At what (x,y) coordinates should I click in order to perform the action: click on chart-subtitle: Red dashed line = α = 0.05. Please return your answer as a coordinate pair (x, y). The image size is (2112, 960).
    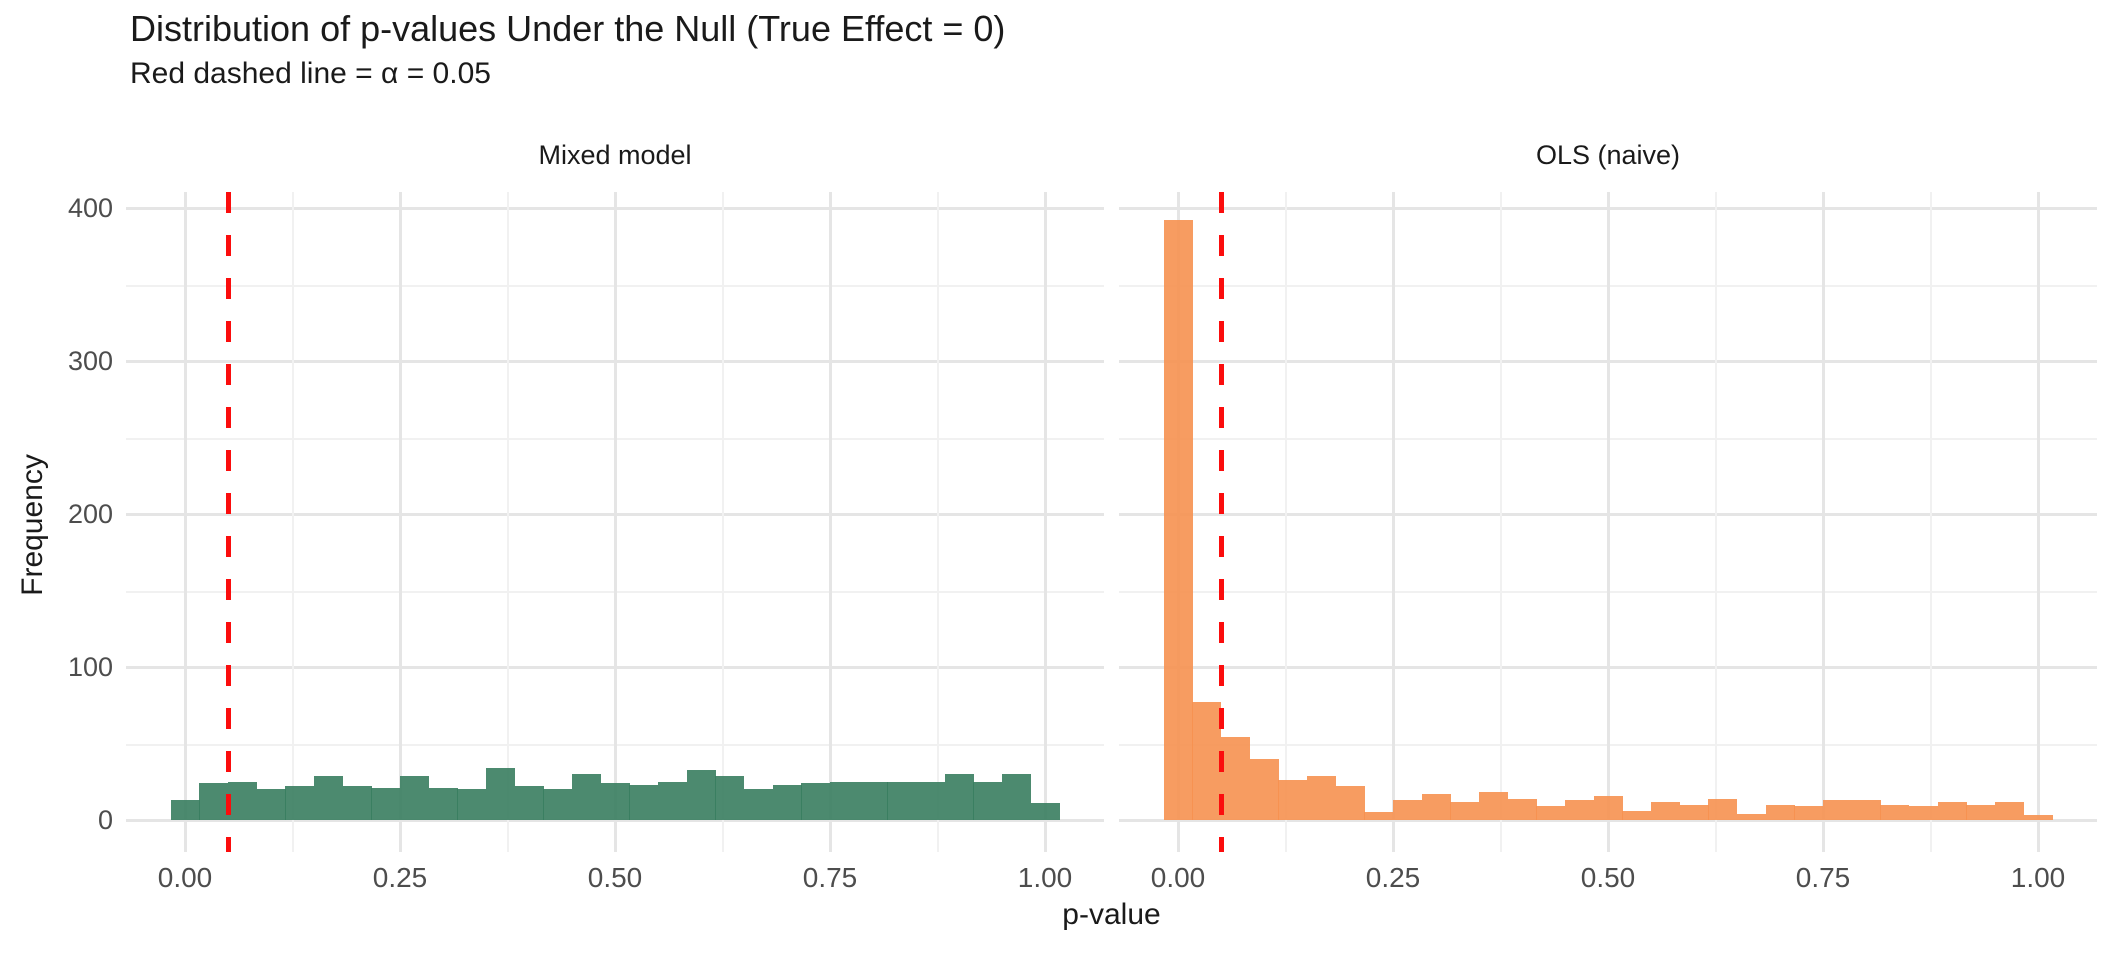
    Looking at the image, I should click on (310, 73).